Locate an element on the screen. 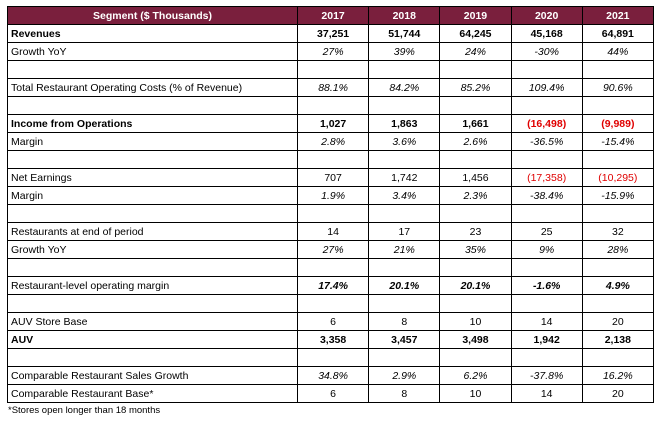 The width and height of the screenshot is (662, 421). value-cell-2018: 20.1% is located at coordinates (404, 285).